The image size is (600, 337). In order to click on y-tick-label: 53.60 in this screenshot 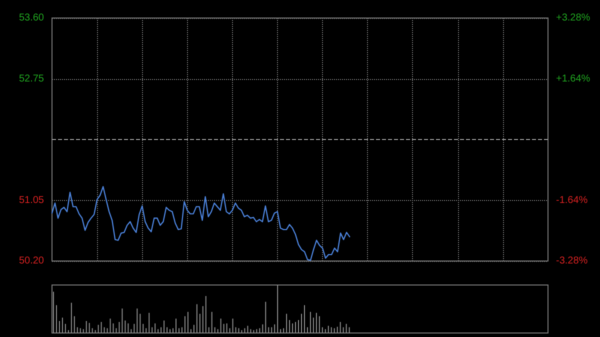, I will do `click(31, 18)`.